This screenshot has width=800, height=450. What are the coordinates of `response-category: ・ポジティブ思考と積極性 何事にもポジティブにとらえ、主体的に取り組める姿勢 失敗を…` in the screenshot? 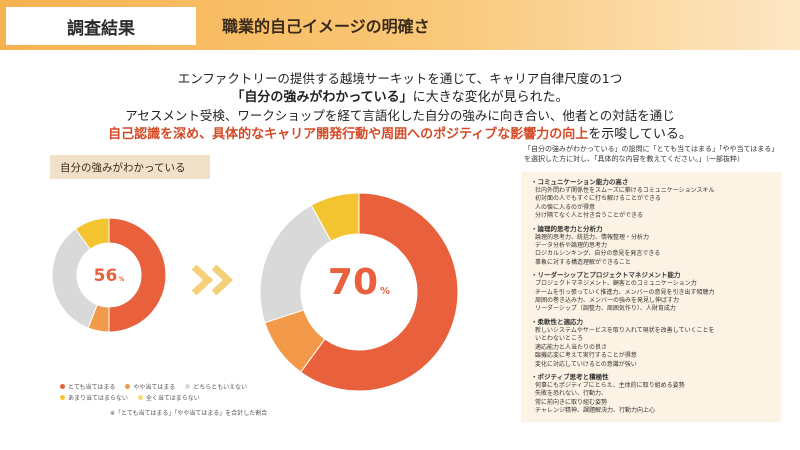 It's located at (651, 394).